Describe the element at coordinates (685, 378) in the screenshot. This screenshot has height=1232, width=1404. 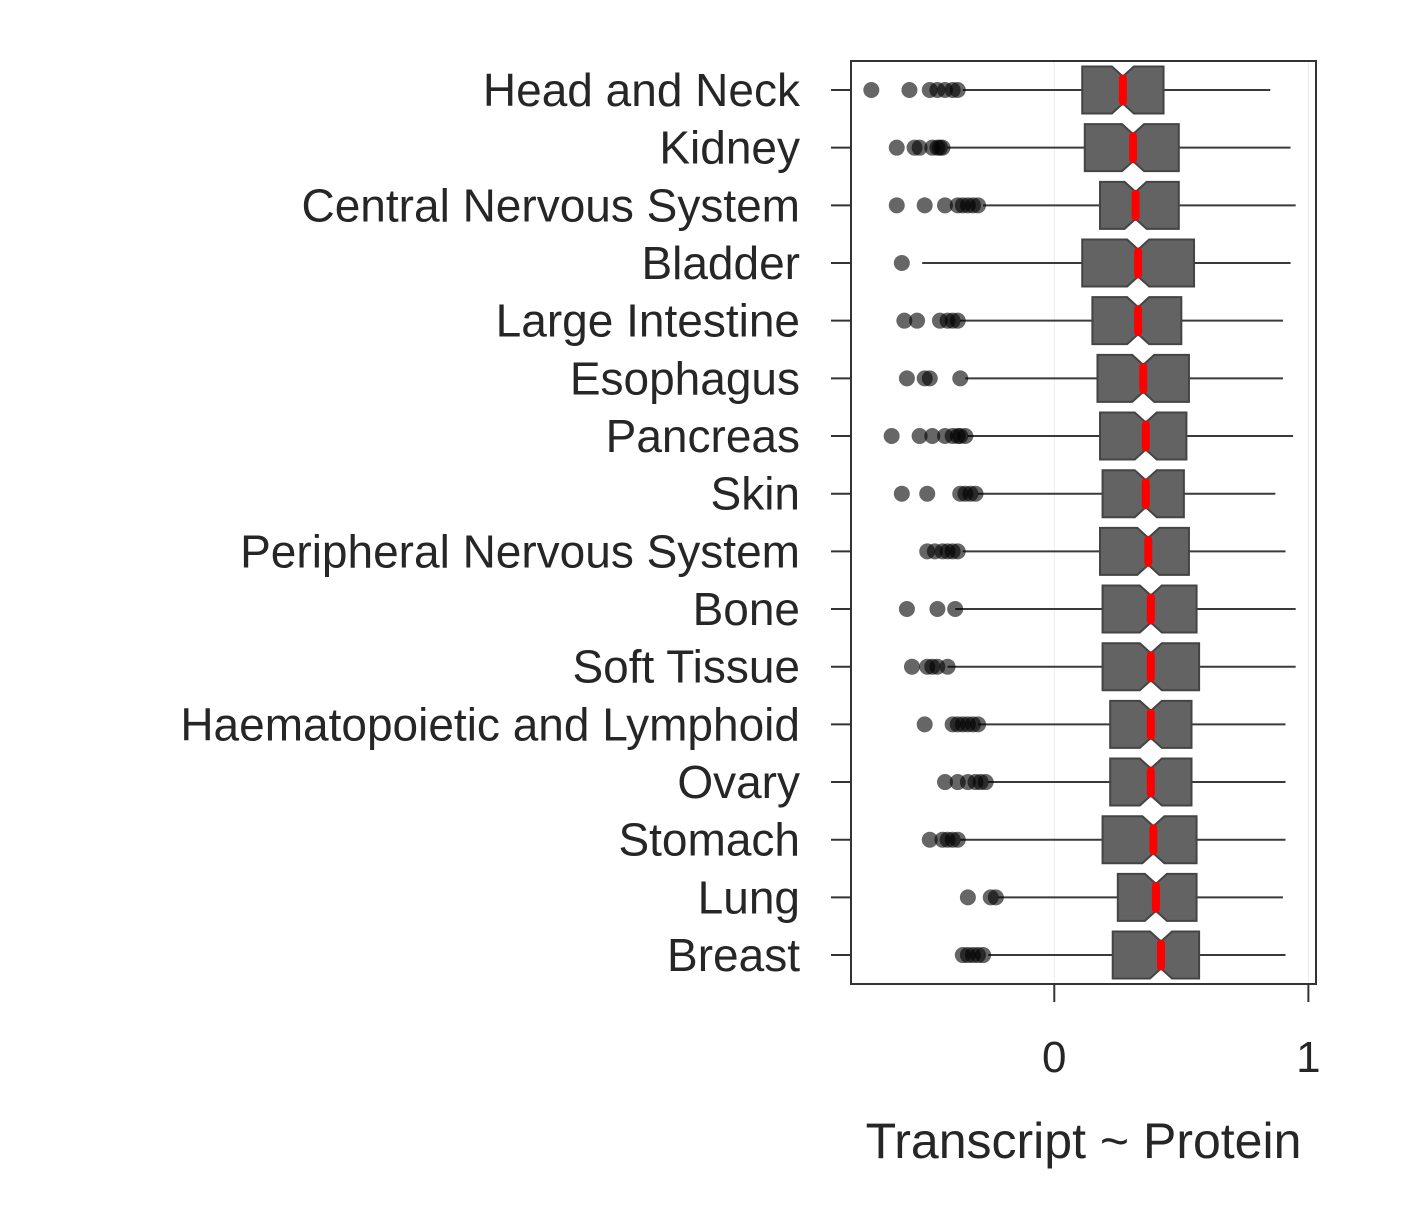
I see `category-label: Esophagus` at that location.